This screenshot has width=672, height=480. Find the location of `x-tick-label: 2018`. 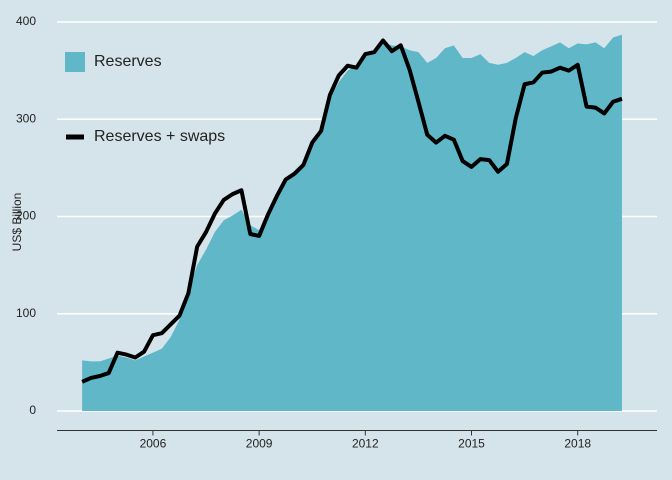

x-tick-label: 2018 is located at coordinates (577, 444).